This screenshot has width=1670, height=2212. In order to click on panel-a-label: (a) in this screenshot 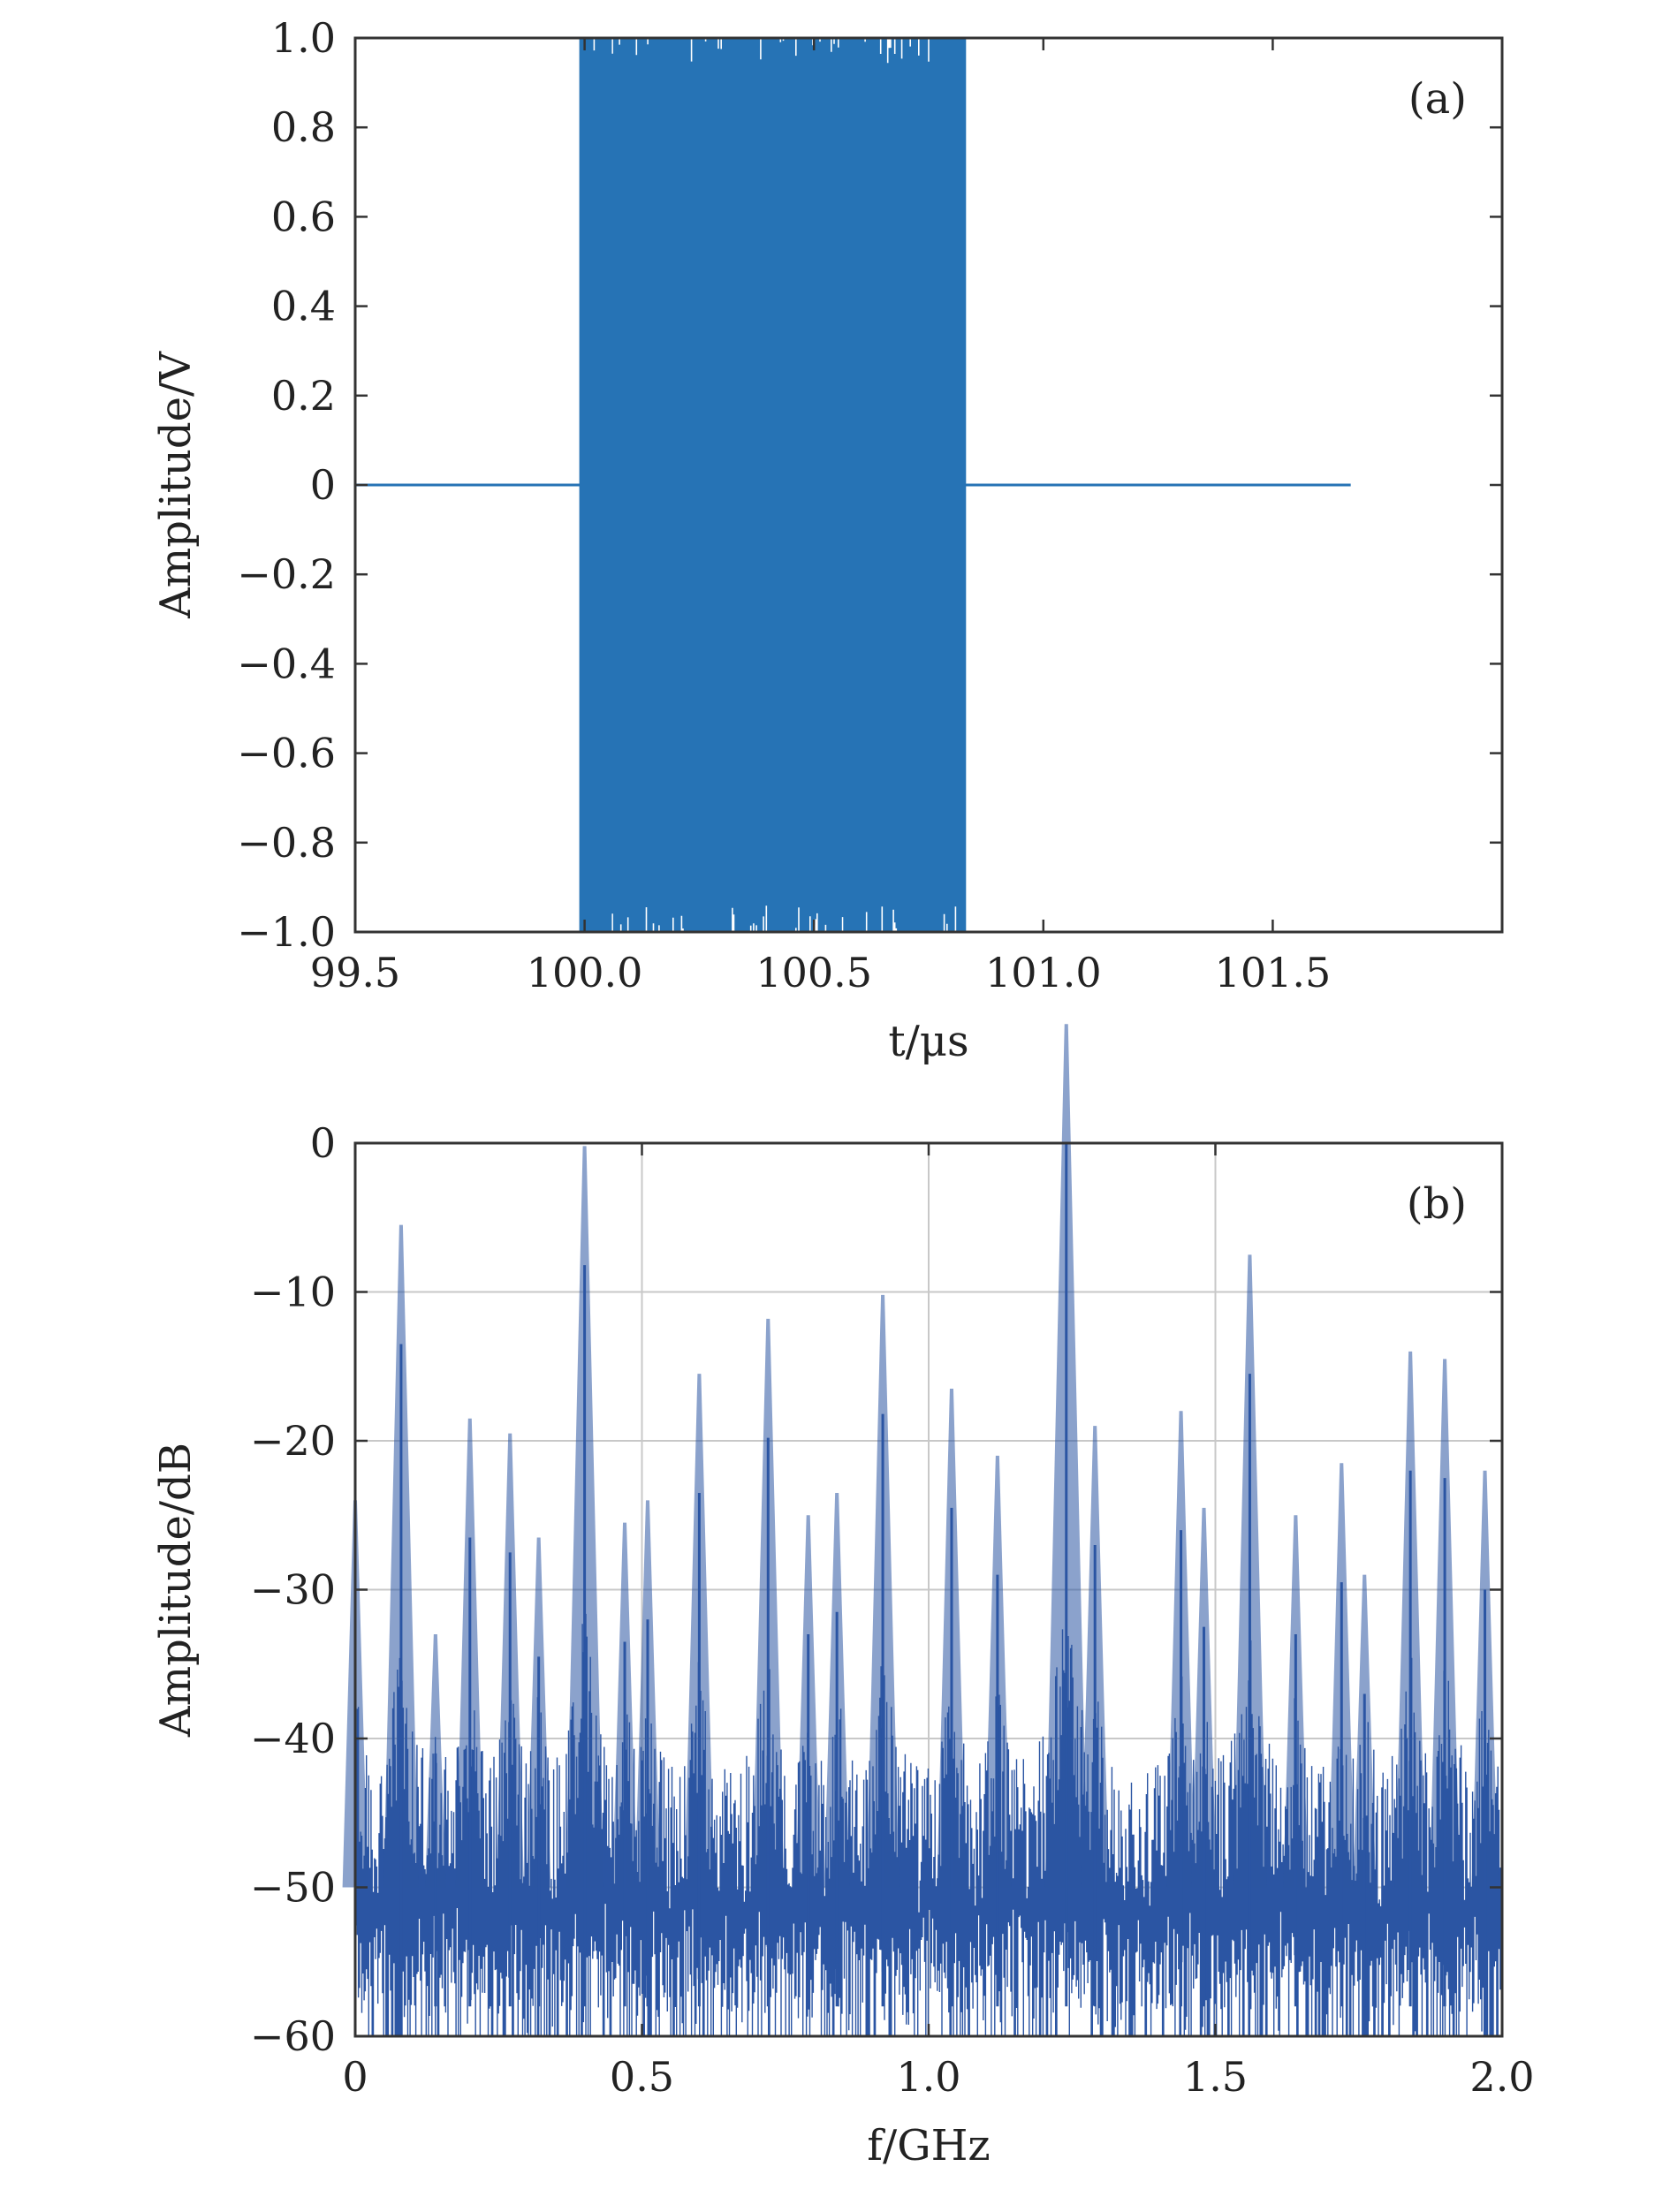, I will do `click(1437, 99)`.